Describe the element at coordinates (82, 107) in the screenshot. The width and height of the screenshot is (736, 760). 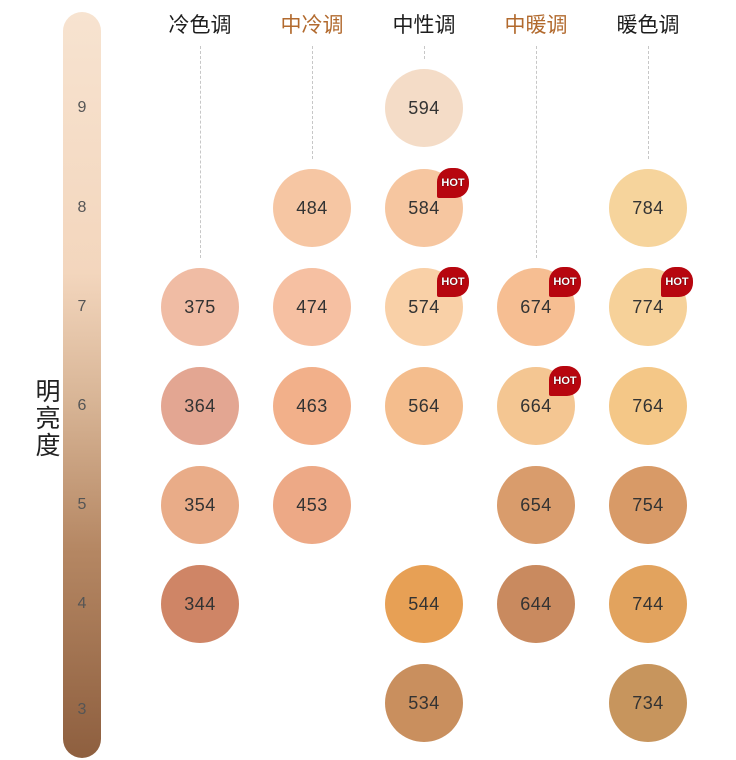
I see `level-label-9: 9` at that location.